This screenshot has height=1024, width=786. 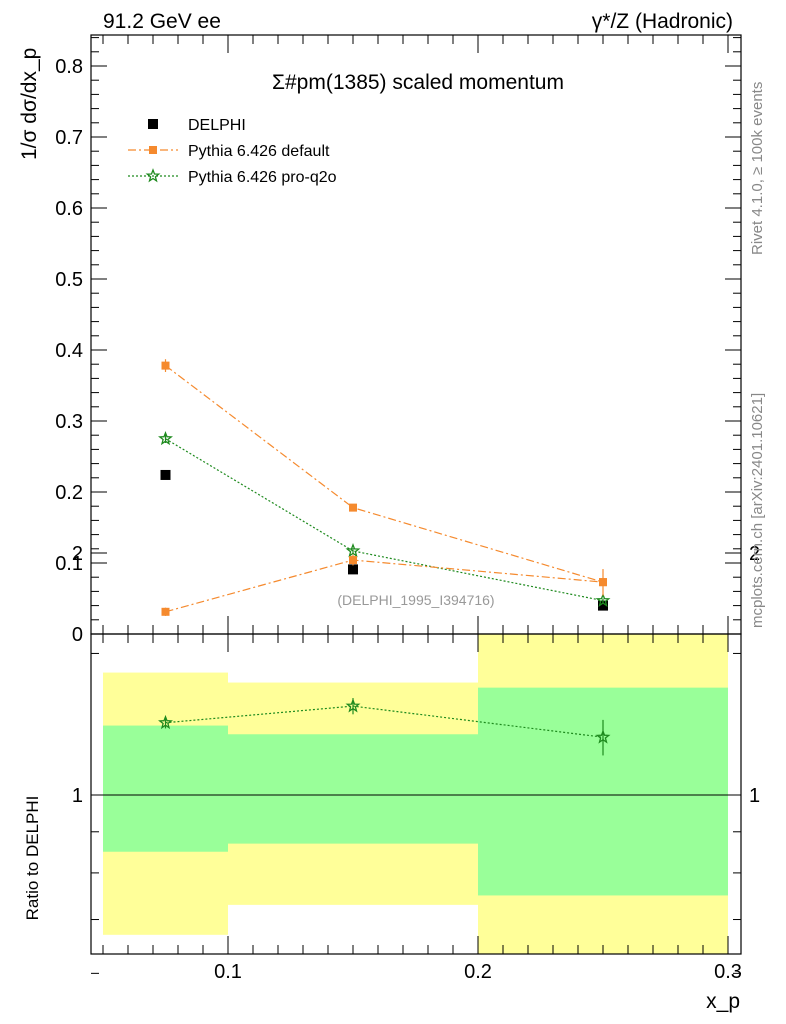 What do you see at coordinates (69, 564) in the screenshot?
I see `y-tick-label: 0.1` at bounding box center [69, 564].